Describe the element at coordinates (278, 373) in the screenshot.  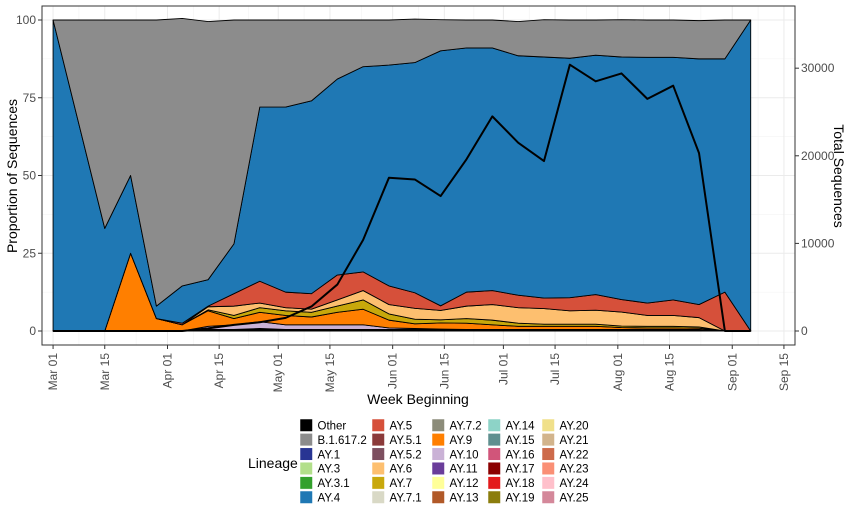
I see `x-tick-label: May 01` at that location.